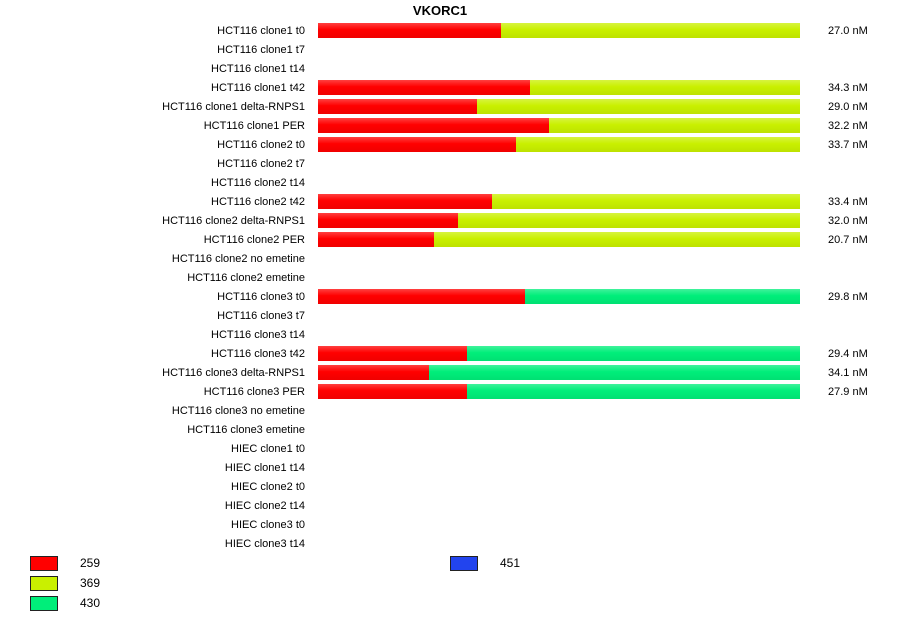 This screenshot has width=900, height=622. I want to click on legend-item: 451, so click(485, 563).